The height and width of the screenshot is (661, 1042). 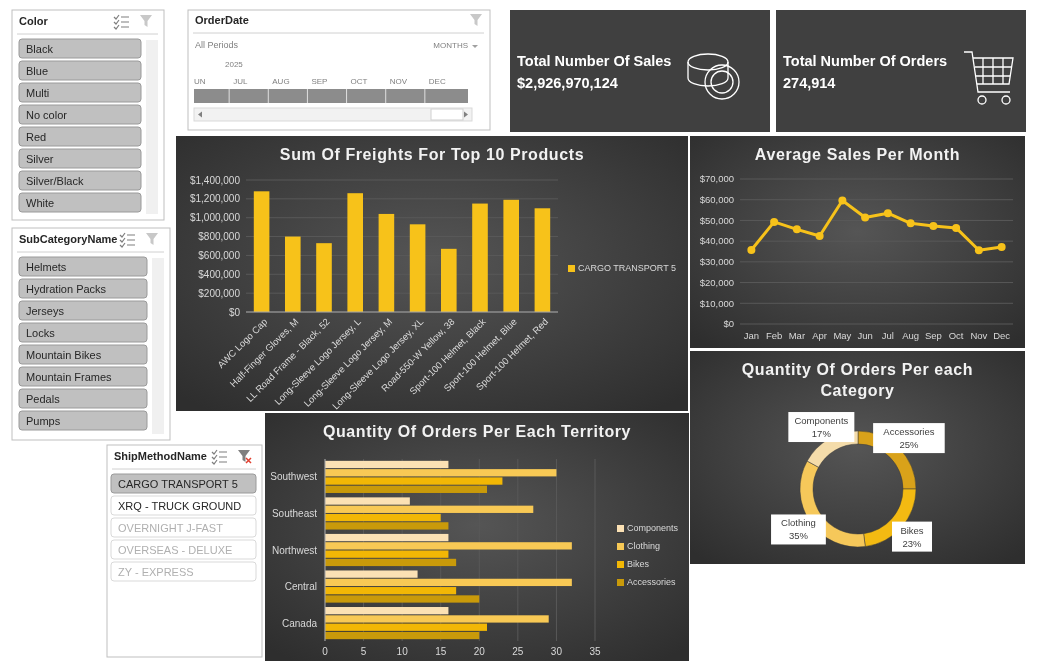 I want to click on slice-label: Accessories, so click(x=909, y=432).